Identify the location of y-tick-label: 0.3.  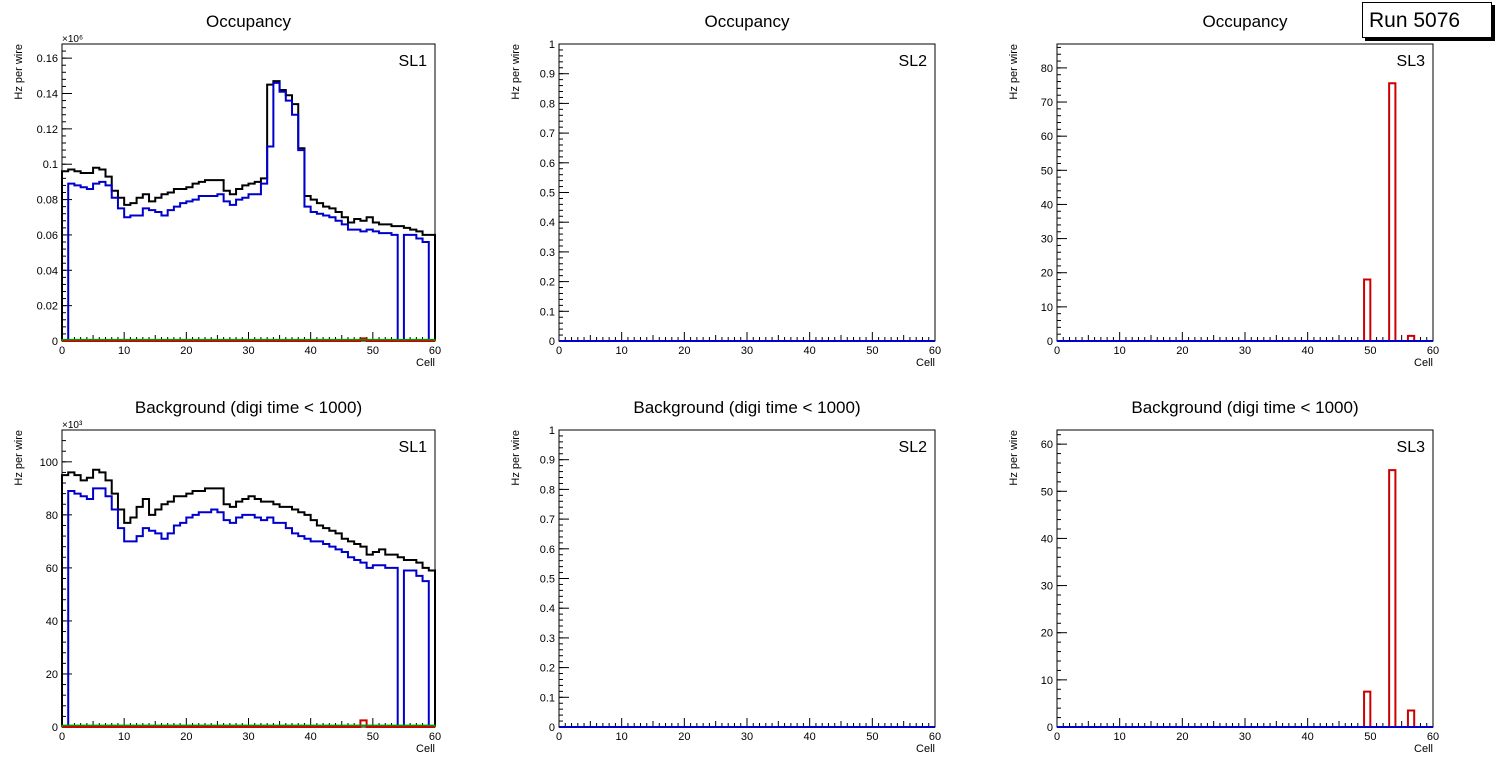
(547, 253).